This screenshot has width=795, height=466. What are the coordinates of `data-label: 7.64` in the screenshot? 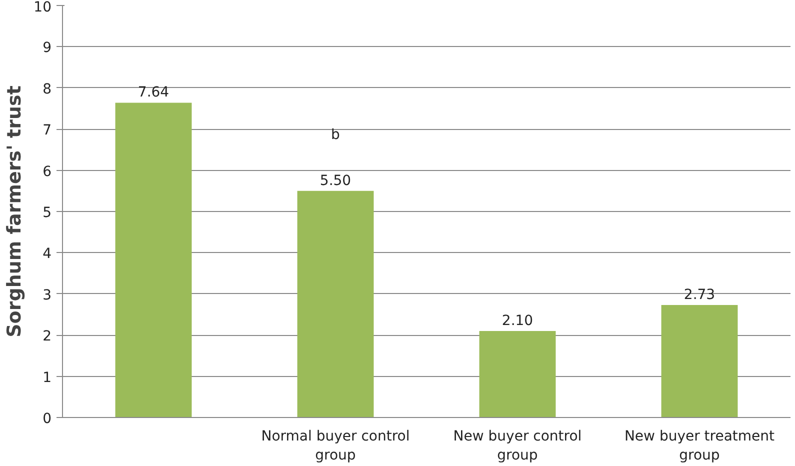 It's located at (154, 92).